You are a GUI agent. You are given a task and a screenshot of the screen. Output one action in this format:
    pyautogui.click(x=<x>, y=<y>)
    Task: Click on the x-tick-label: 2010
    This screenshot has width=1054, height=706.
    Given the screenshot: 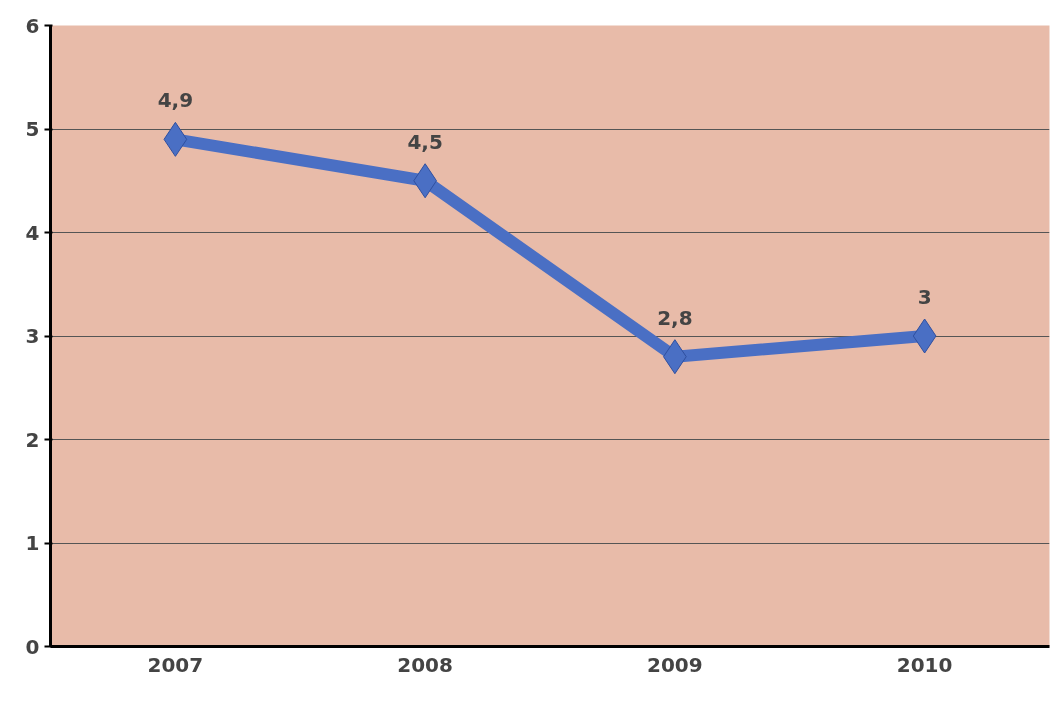 What is the action you would take?
    pyautogui.click(x=924, y=664)
    